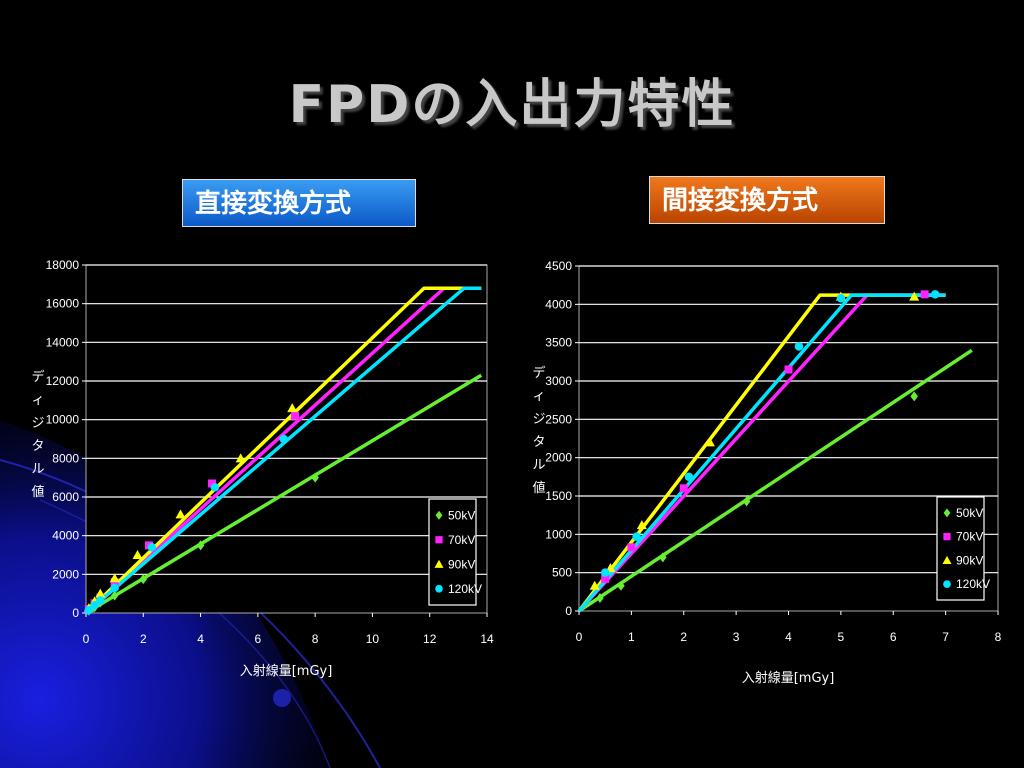  Describe the element at coordinates (65, 574) in the screenshot. I see `y-tick-label: 2000` at that location.